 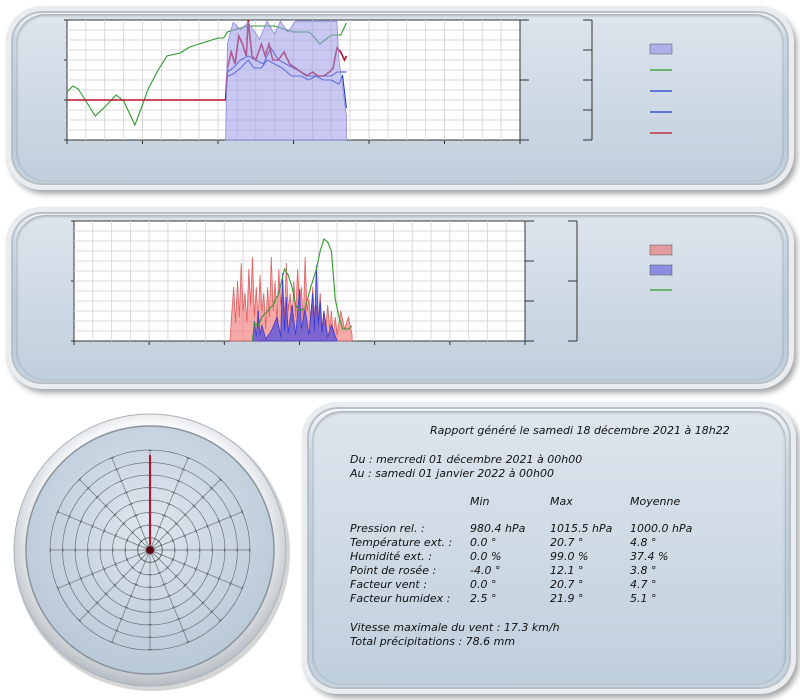 I want to click on rose-hub, so click(x=150, y=550).